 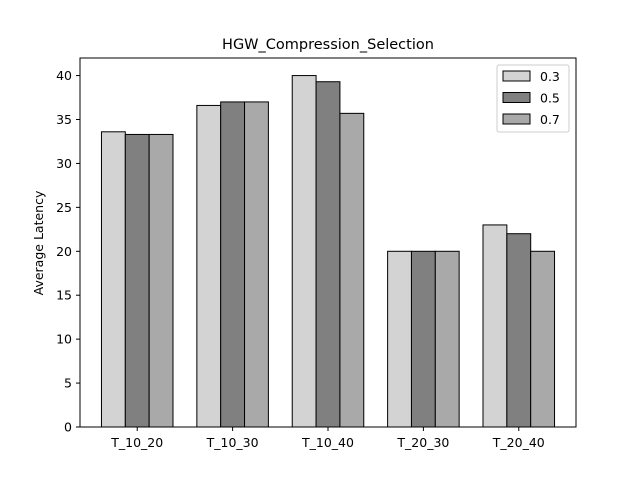 What do you see at coordinates (64, 75) in the screenshot?
I see `y-tick-label: 40` at bounding box center [64, 75].